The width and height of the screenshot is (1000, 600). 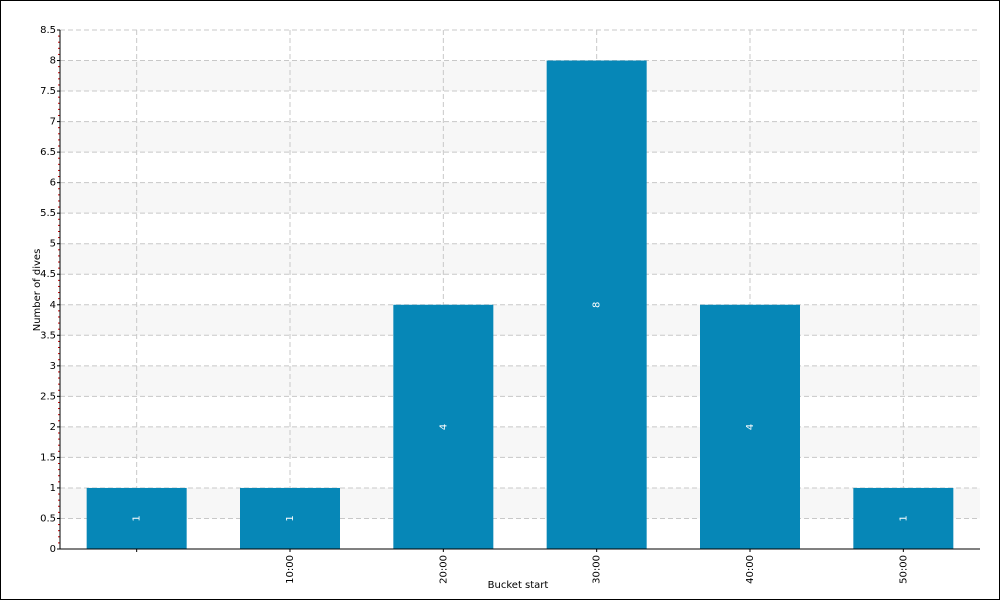 What do you see at coordinates (53, 122) in the screenshot?
I see `y-tick-label: 7` at bounding box center [53, 122].